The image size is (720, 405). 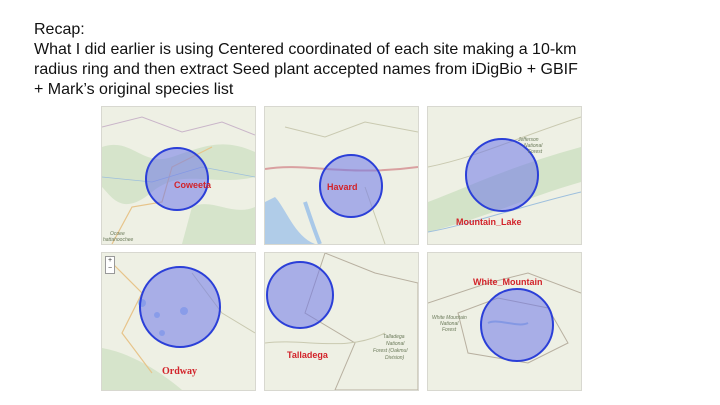 I want to click on map-havard-label: Havard, so click(x=342, y=187).